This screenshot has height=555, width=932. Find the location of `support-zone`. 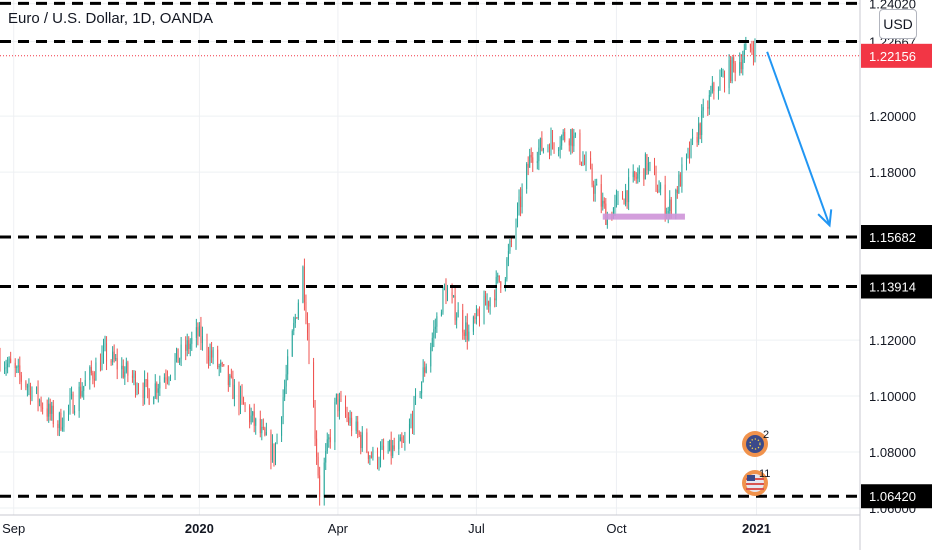

support-zone is located at coordinates (644, 217).